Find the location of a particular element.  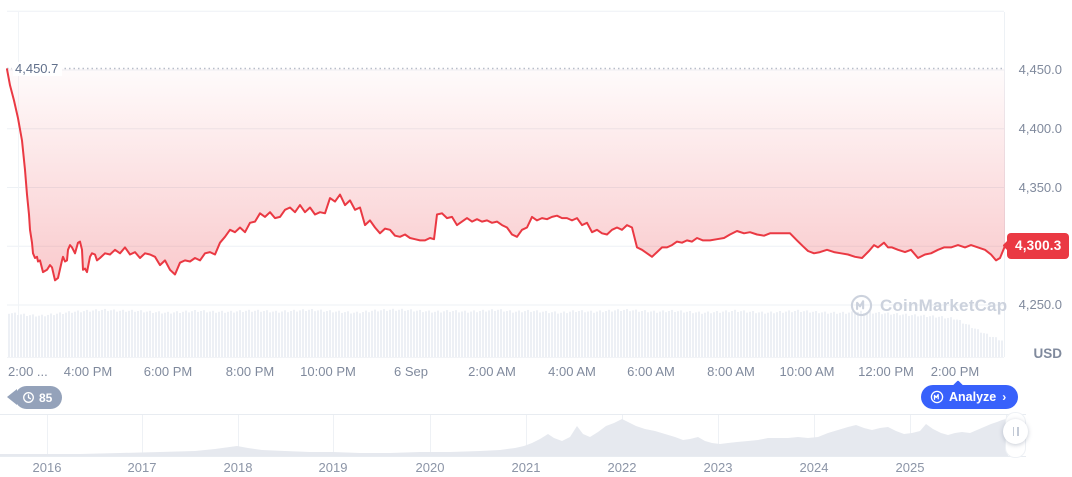

history-badge: 85 is located at coordinates (34, 397).